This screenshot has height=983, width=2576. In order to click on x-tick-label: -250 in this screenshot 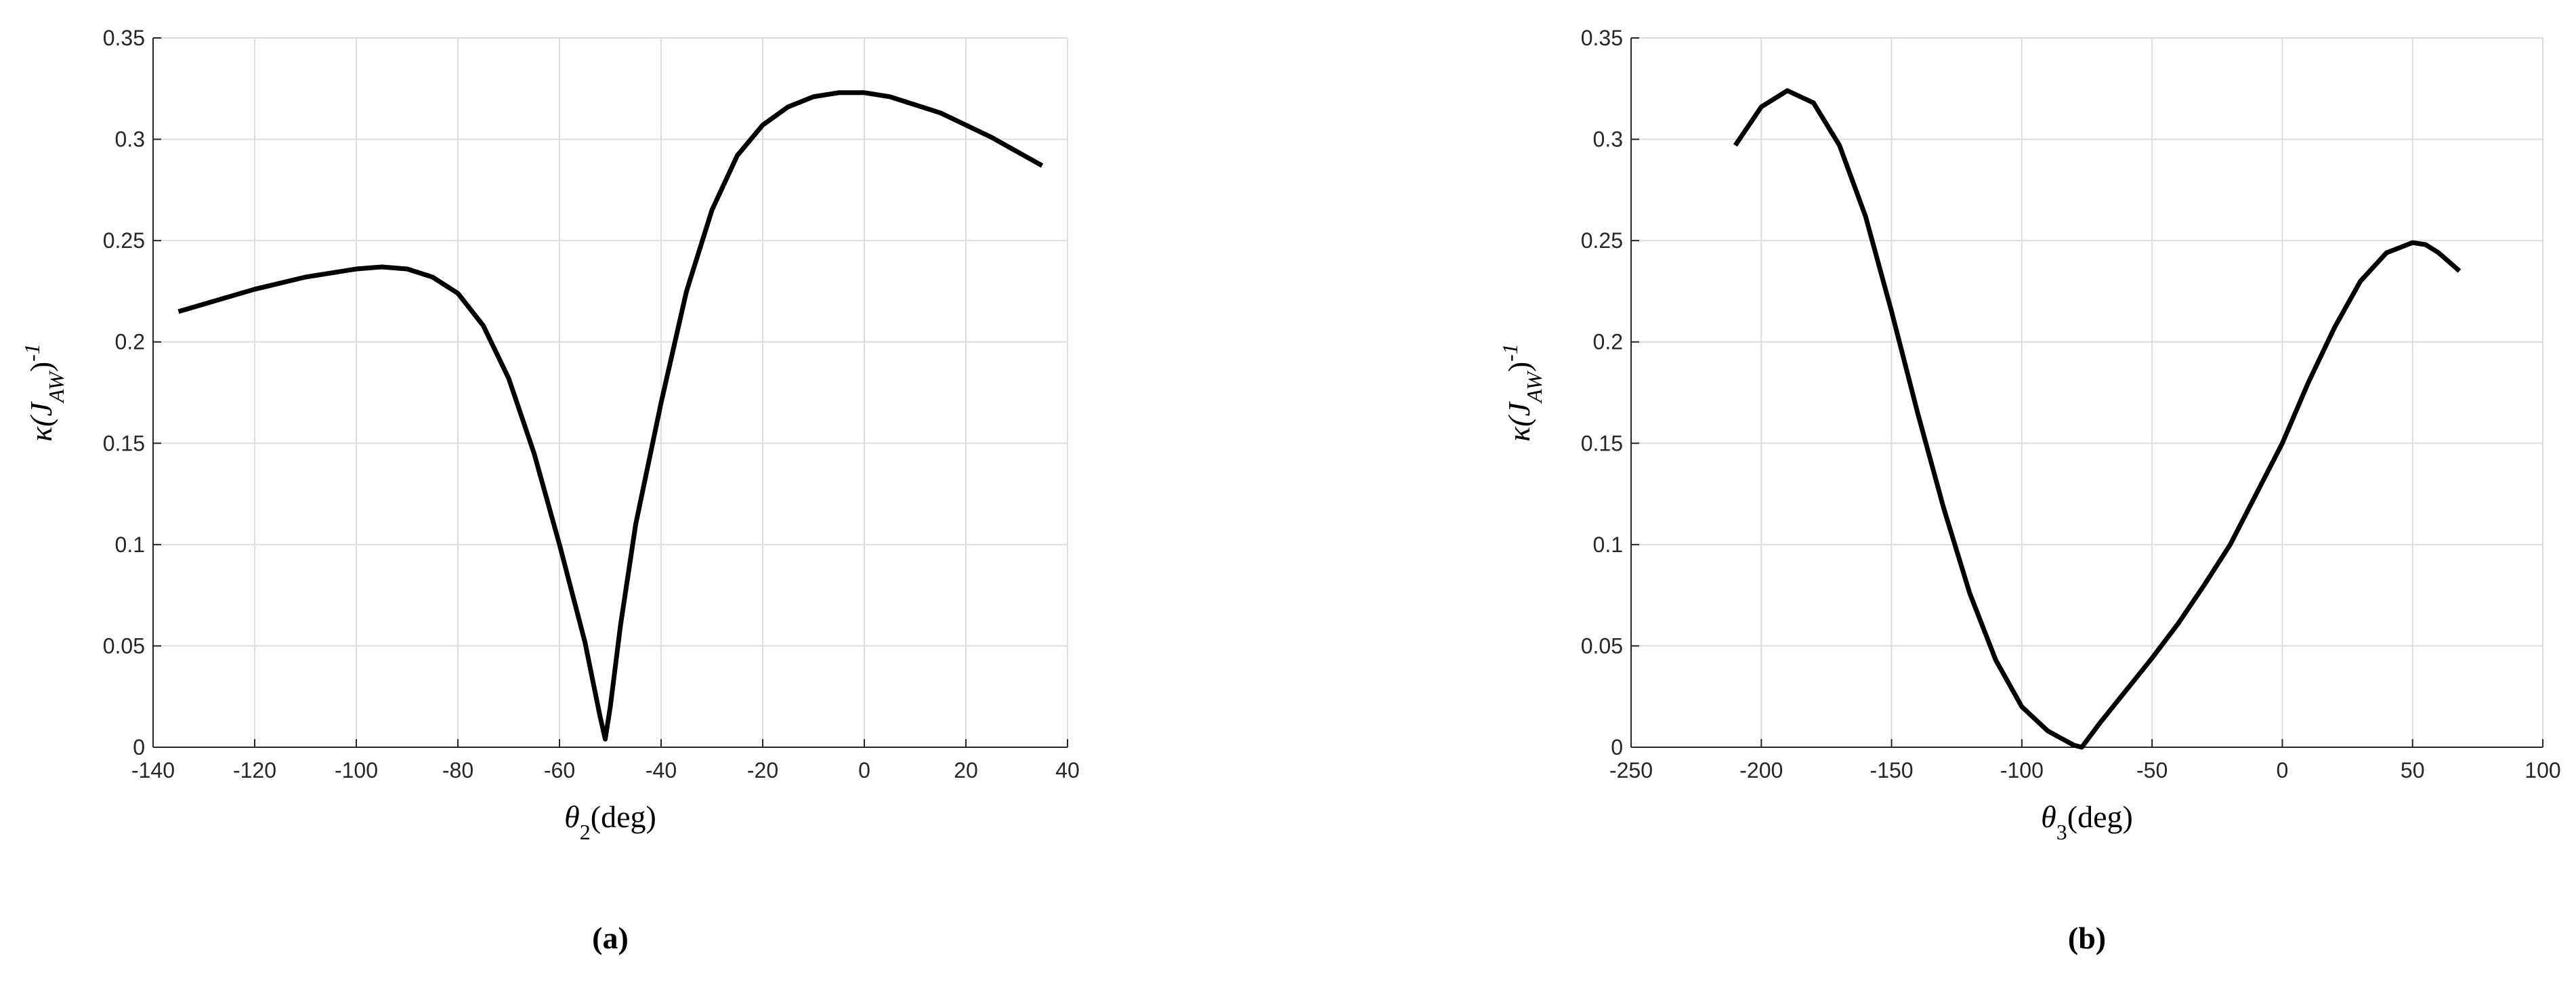, I will do `click(1631, 770)`.